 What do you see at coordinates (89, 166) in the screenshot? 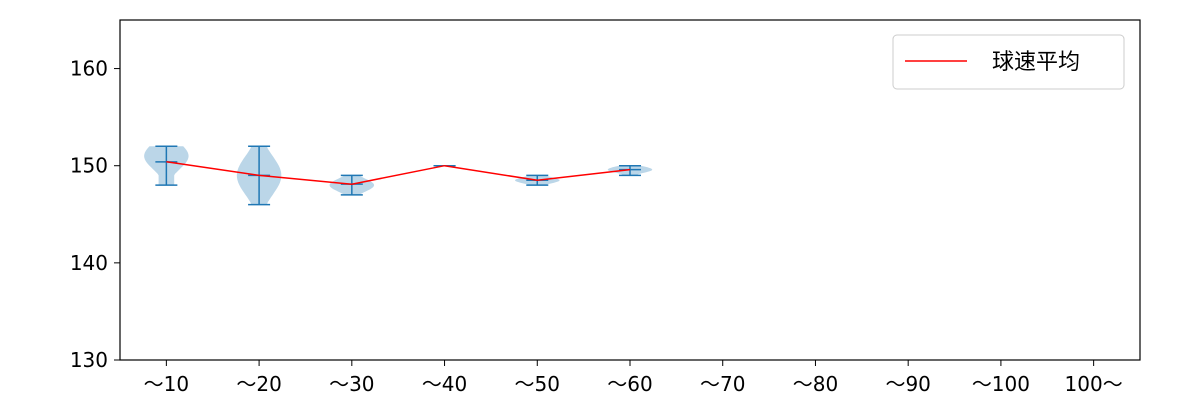
I see `y-tick-label: 150` at bounding box center [89, 166].